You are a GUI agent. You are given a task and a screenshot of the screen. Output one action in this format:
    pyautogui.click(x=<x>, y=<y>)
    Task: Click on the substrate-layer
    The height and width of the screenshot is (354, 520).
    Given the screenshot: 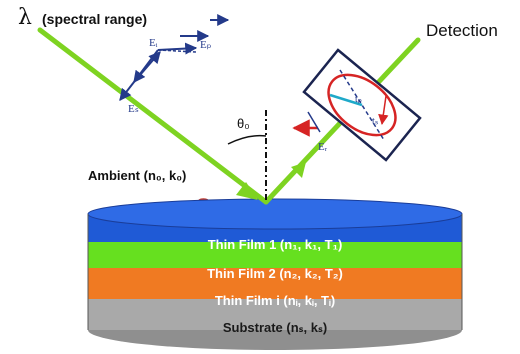 What is the action you would take?
    pyautogui.click(x=275, y=314)
    